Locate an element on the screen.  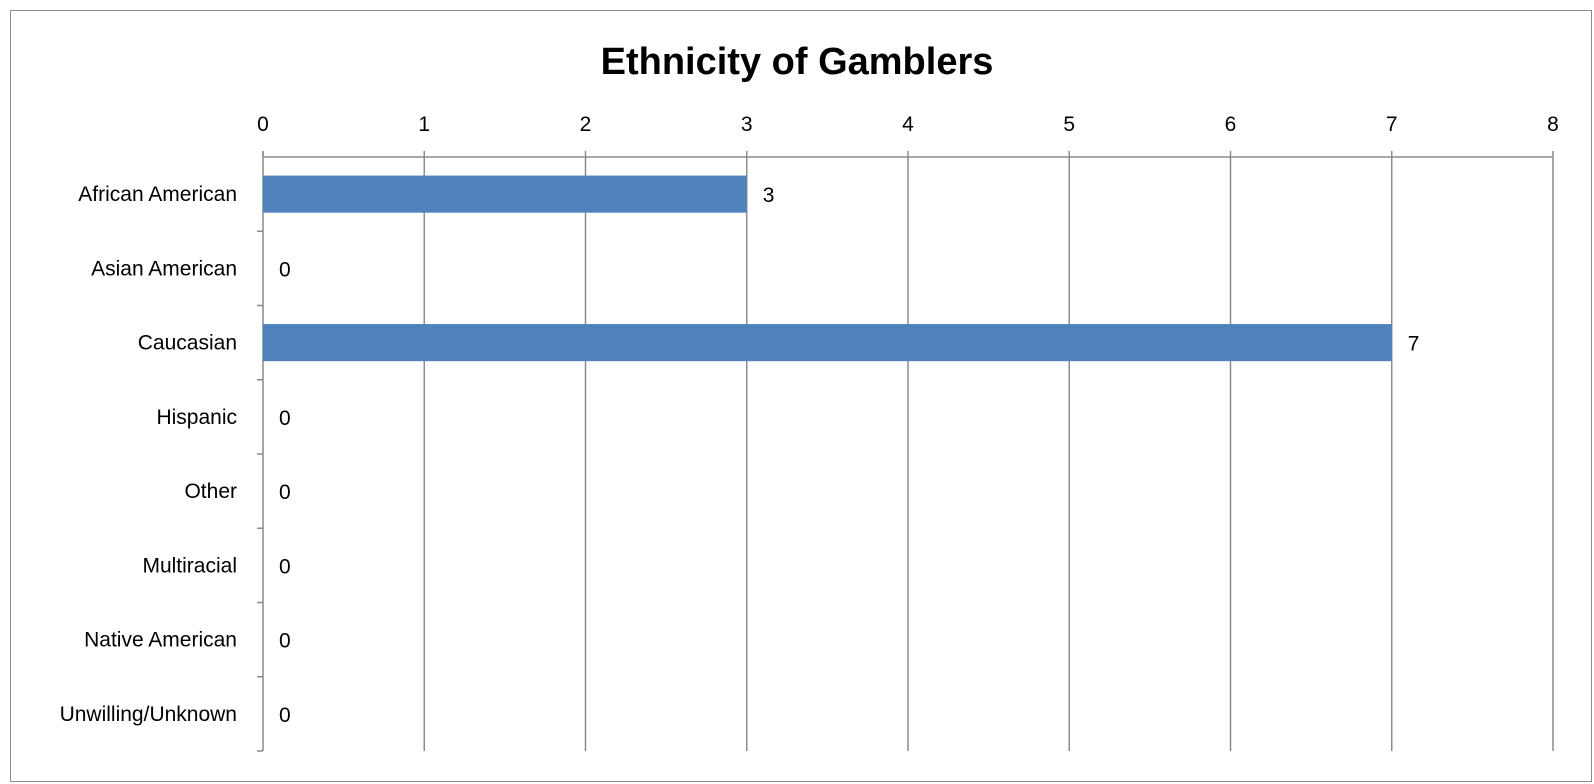
x-tick-label: 6 is located at coordinates (1231, 124).